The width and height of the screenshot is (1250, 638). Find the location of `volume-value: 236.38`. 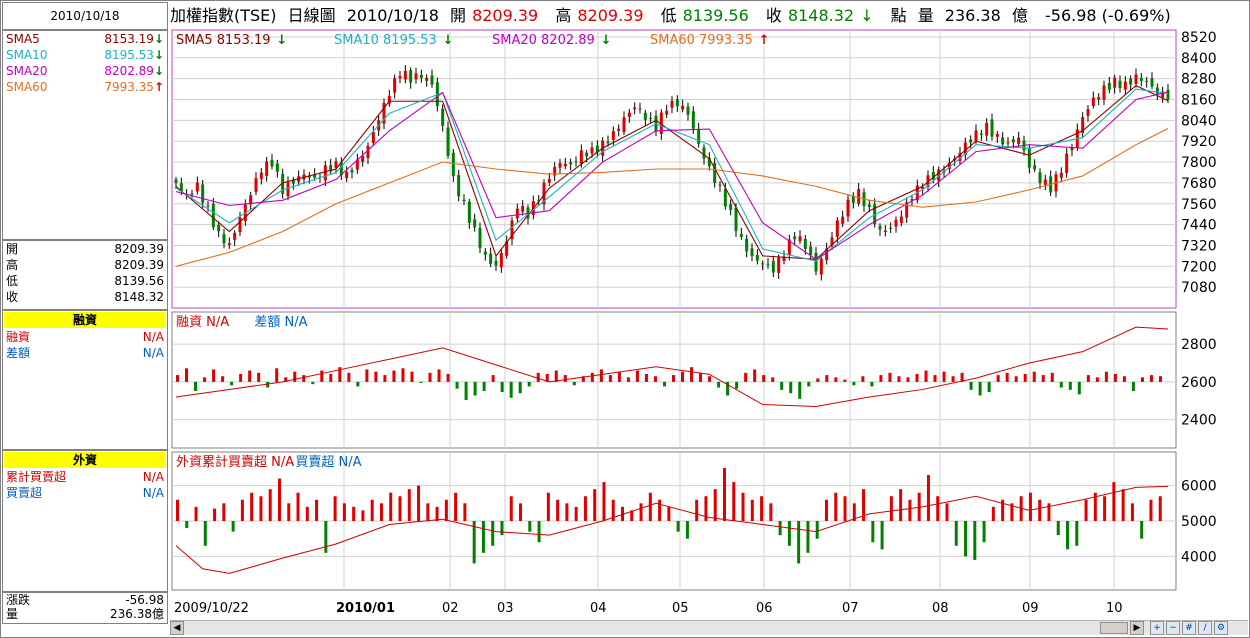

volume-value: 236.38 is located at coordinates (972, 15).